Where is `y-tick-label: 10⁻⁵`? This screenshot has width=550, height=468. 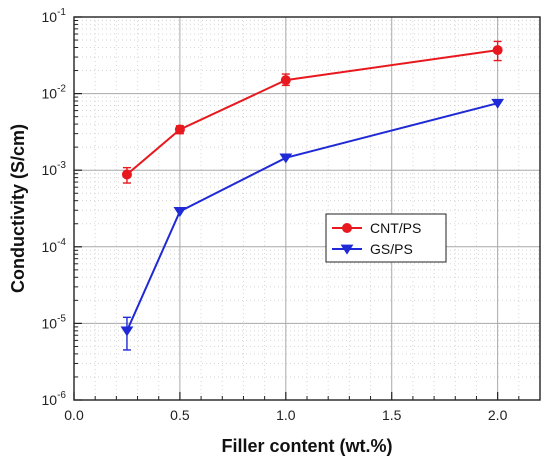 y-tick-label: 10⁻⁵ is located at coordinates (54, 322).